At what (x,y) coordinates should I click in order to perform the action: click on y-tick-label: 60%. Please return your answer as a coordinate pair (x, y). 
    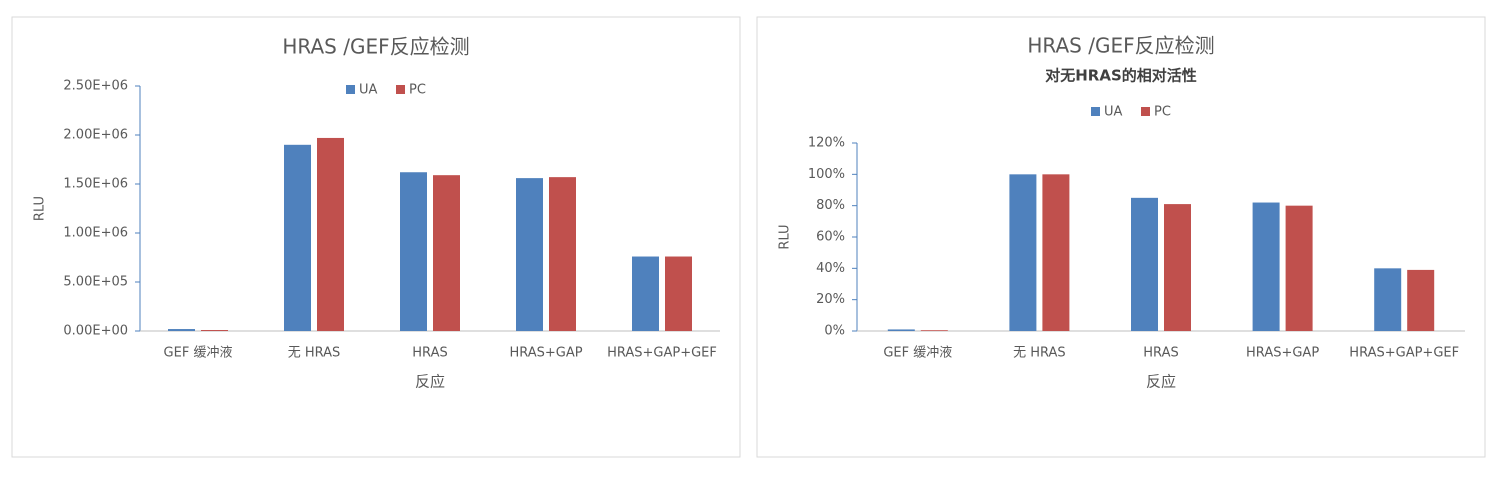
    Looking at the image, I should click on (830, 237).